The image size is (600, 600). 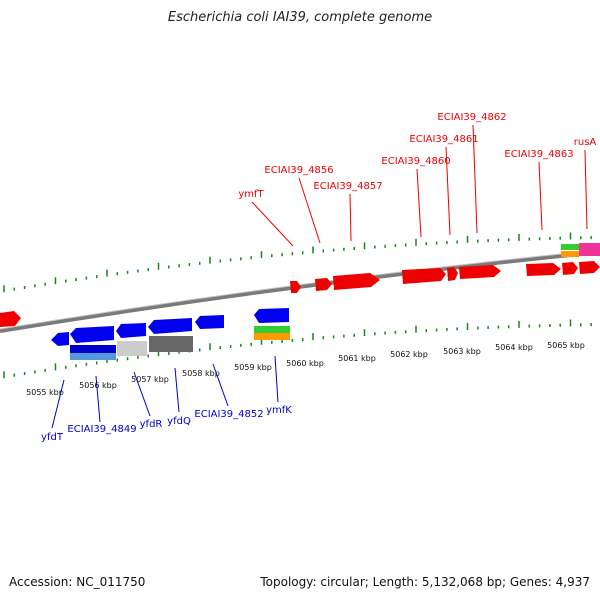 What do you see at coordinates (589, 267) in the screenshot?
I see `gene-right-partial` at bounding box center [589, 267].